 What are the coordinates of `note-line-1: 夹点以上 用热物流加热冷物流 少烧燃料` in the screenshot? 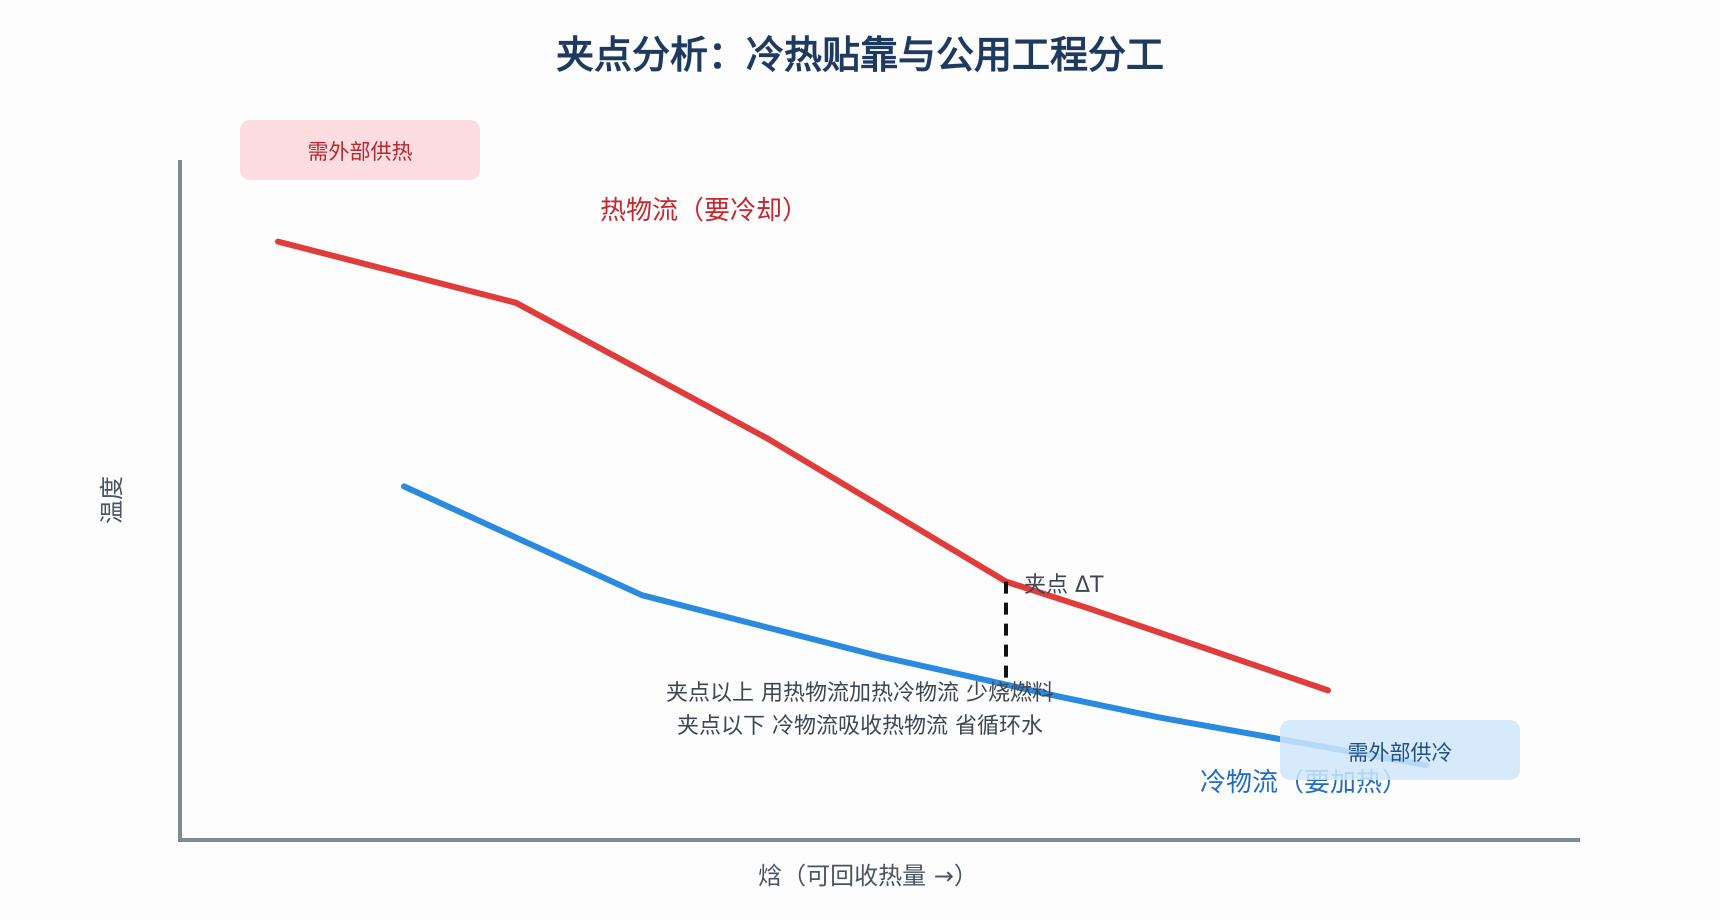 It's located at (860, 693).